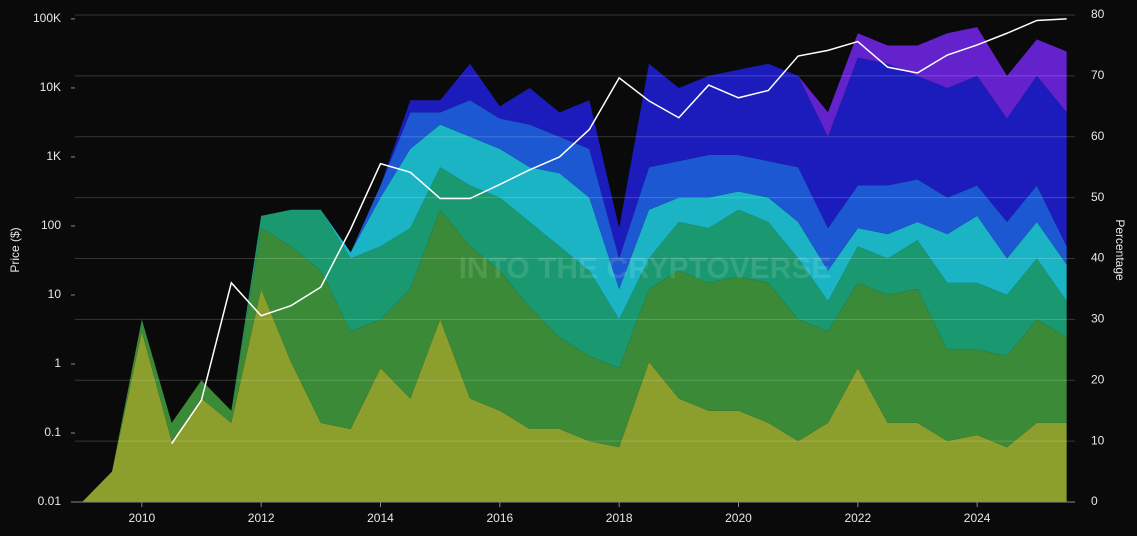 The height and width of the screenshot is (536, 1137). Describe the element at coordinates (1098, 379) in the screenshot. I see `y2-tick-label: 20` at that location.